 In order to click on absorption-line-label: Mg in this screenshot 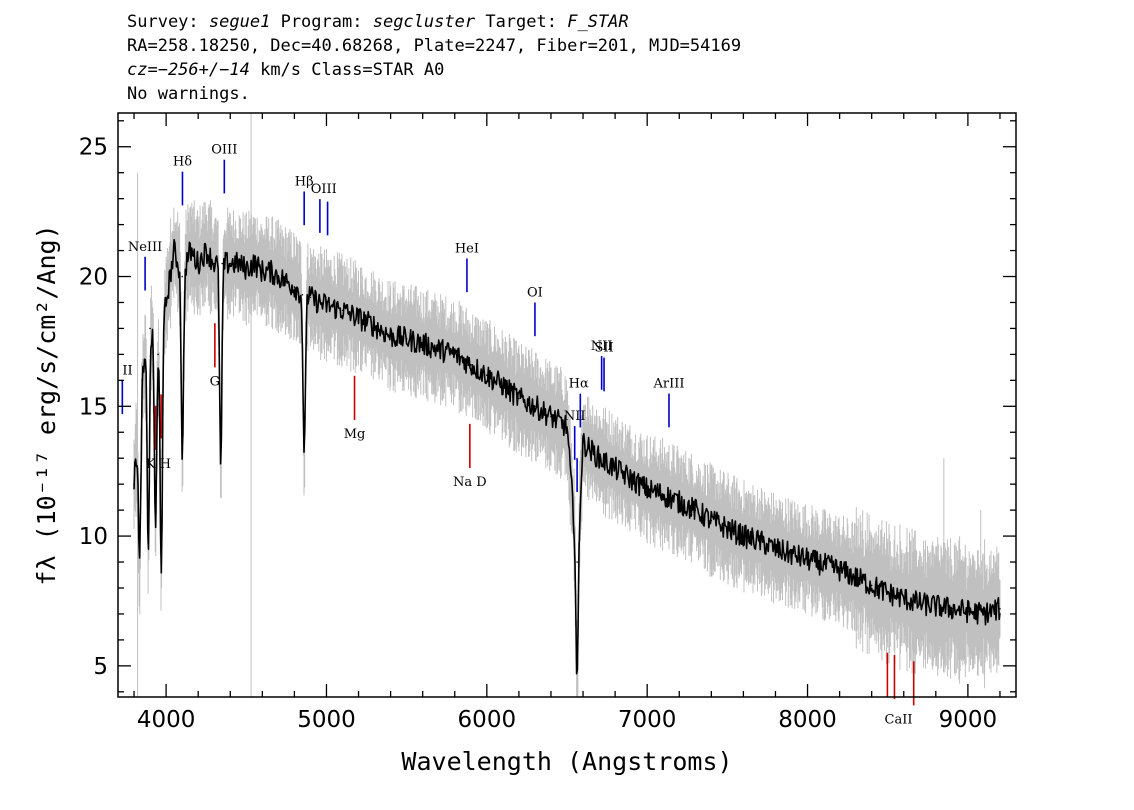, I will do `click(355, 434)`.